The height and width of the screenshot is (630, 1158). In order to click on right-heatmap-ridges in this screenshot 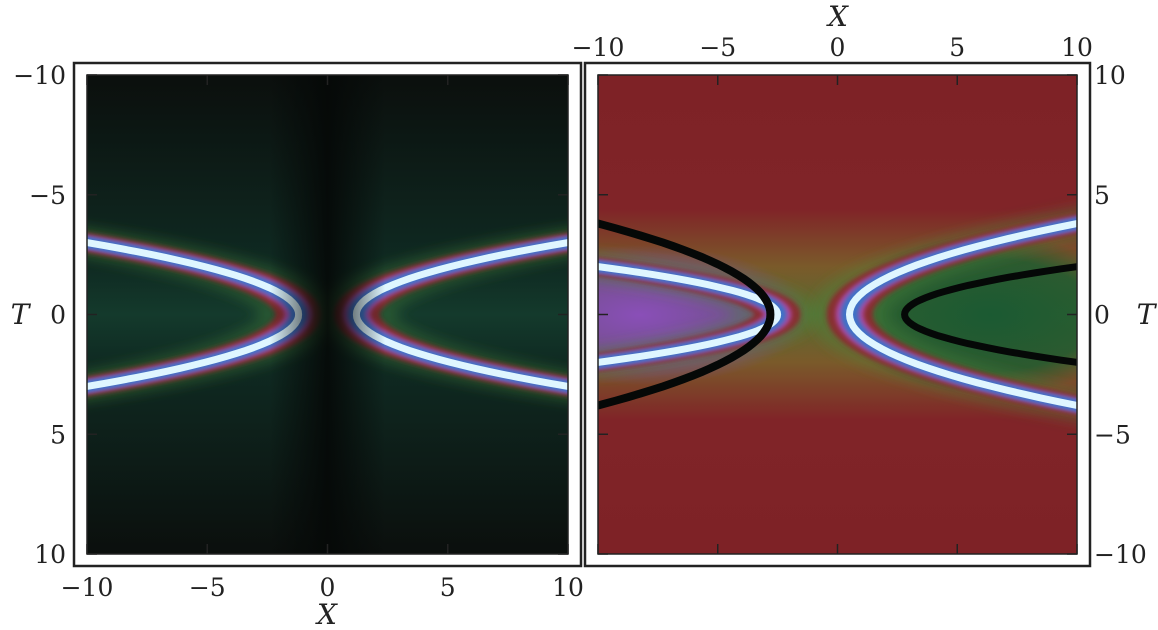, I will do `click(837, 314)`.